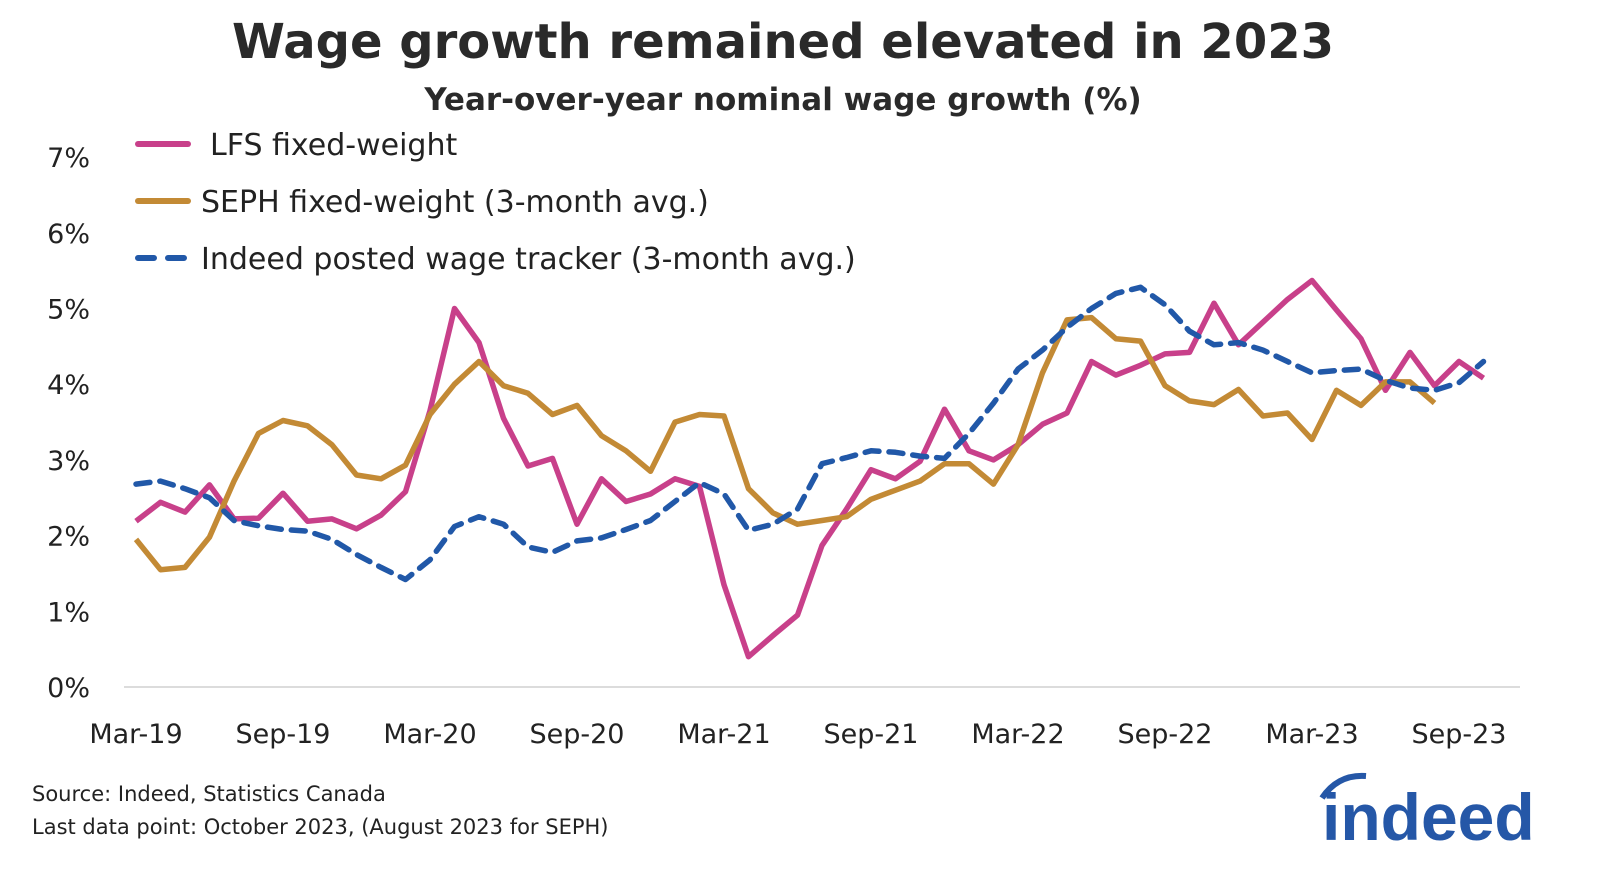  I want to click on svg-text: indeed, so click(1428, 816).